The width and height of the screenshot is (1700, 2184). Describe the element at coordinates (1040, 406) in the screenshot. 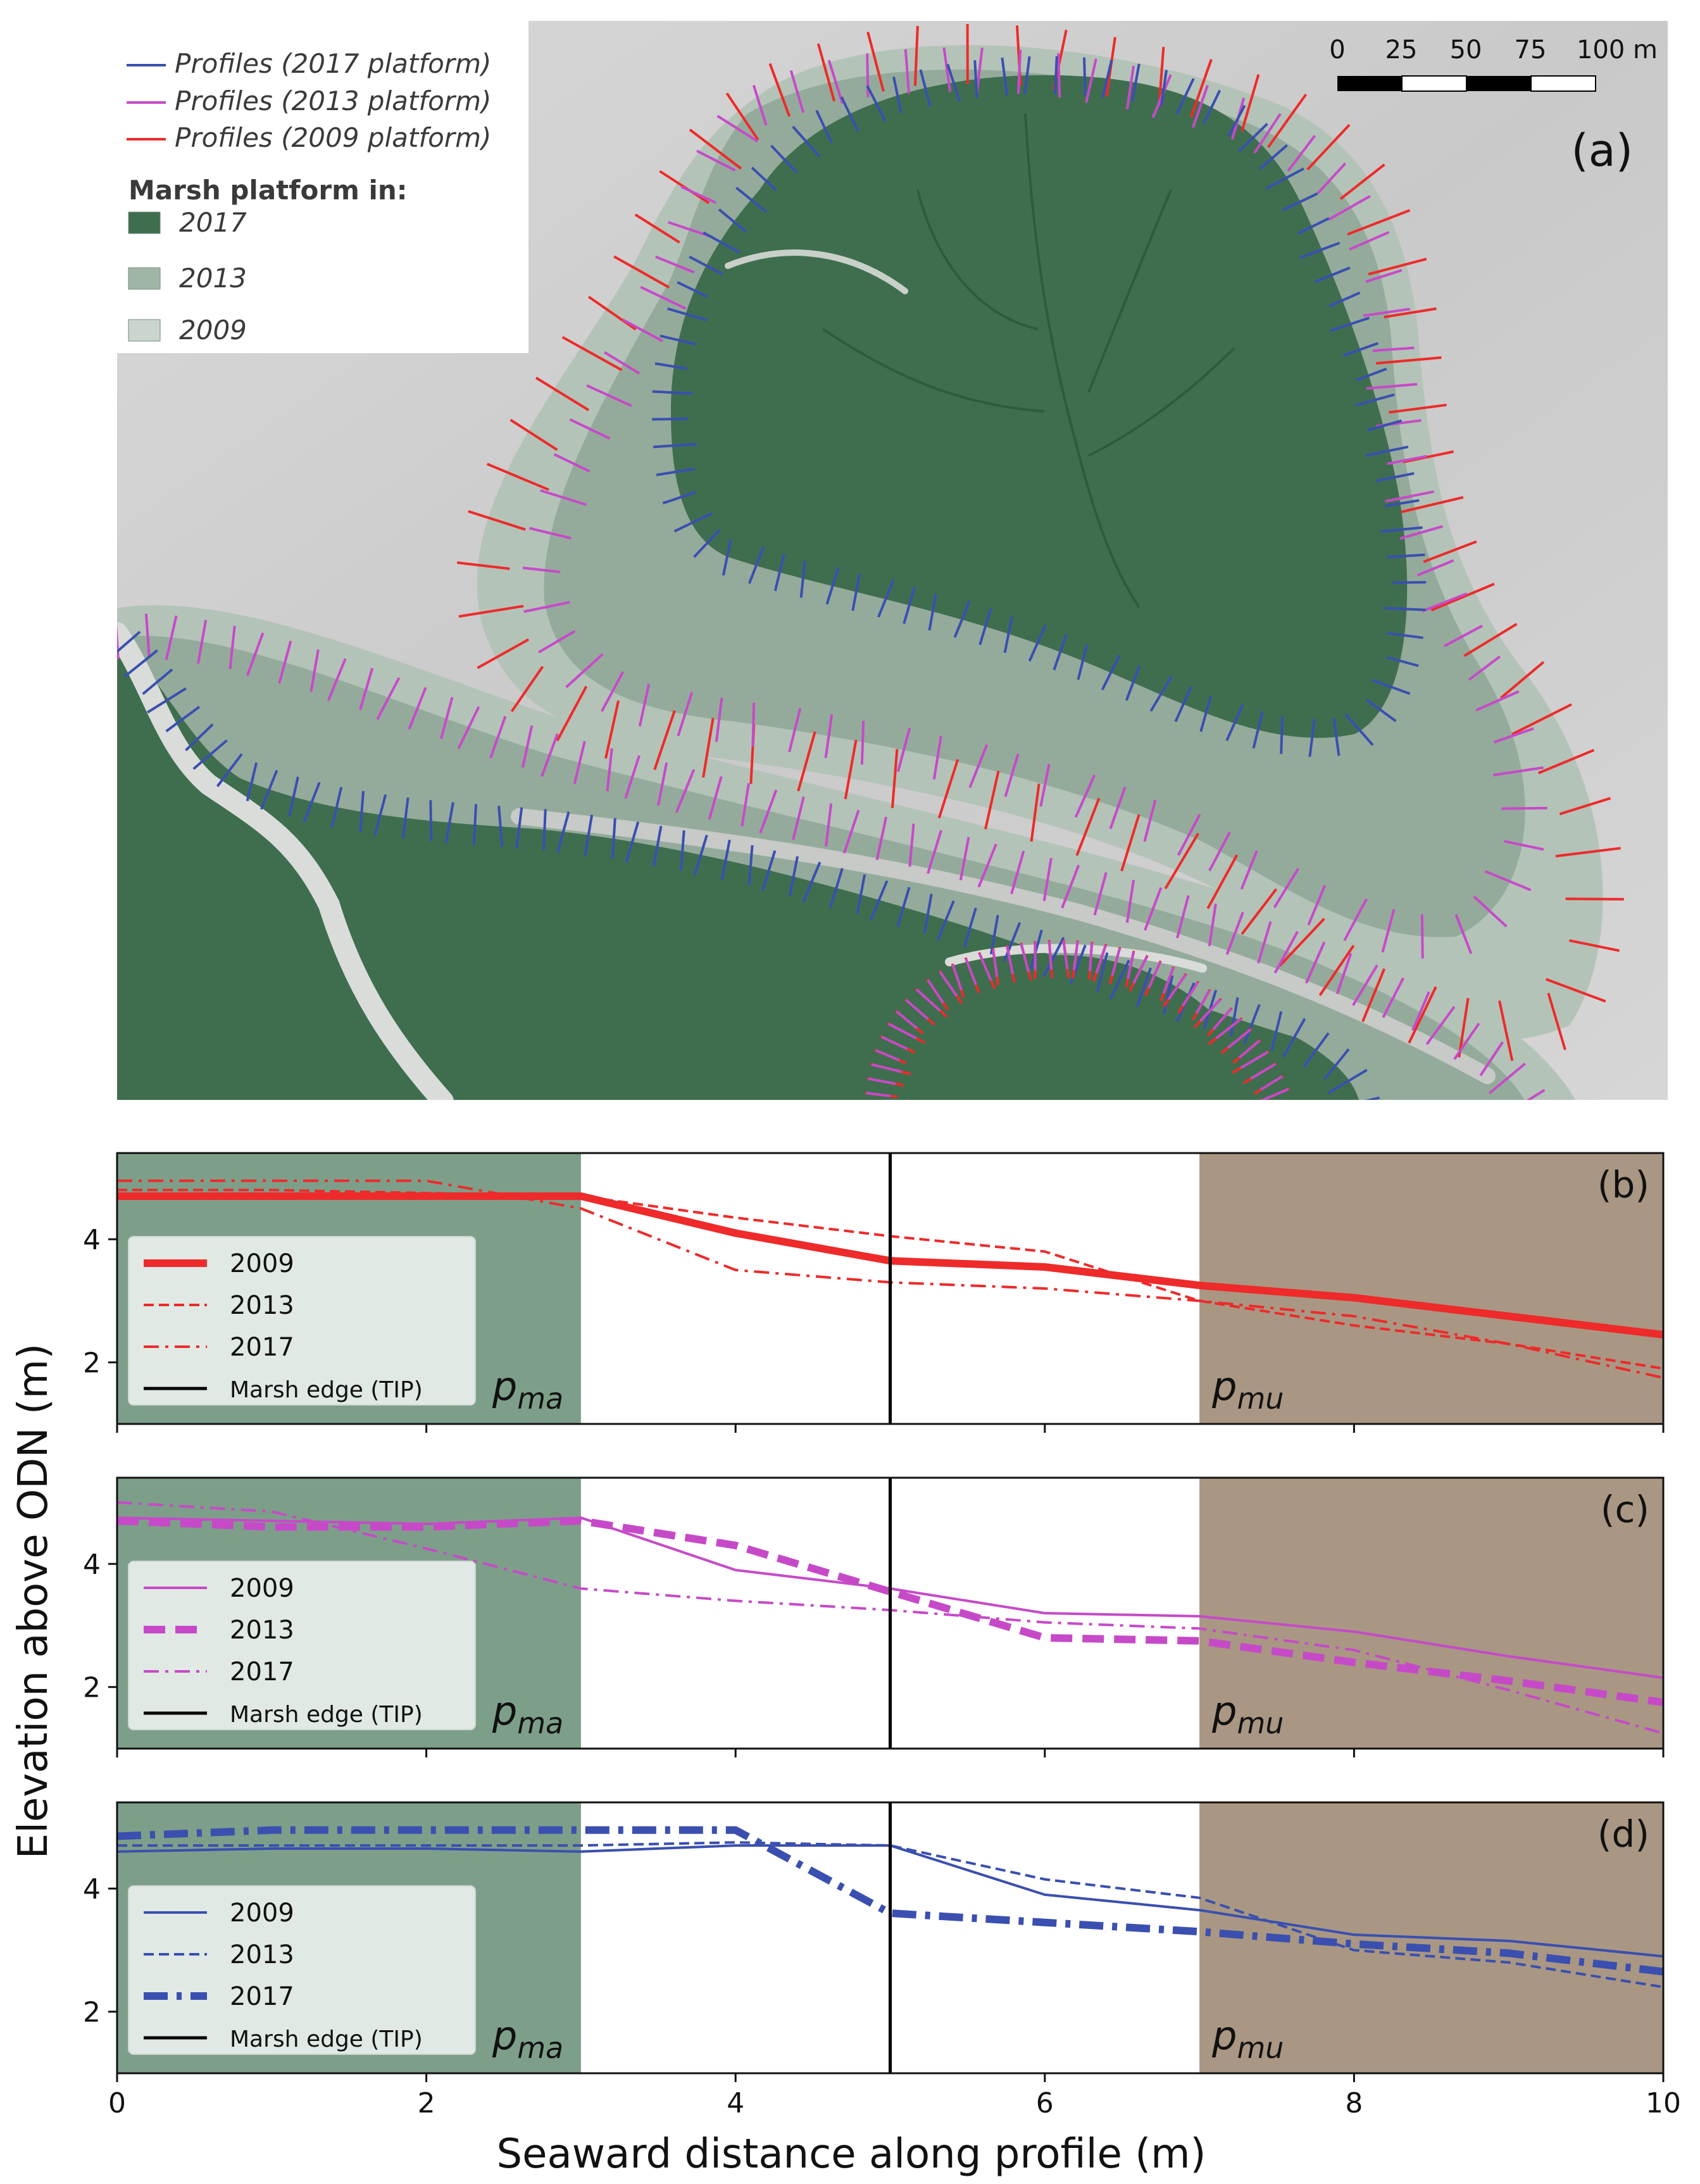

I see `platform-2017-area-north` at that location.